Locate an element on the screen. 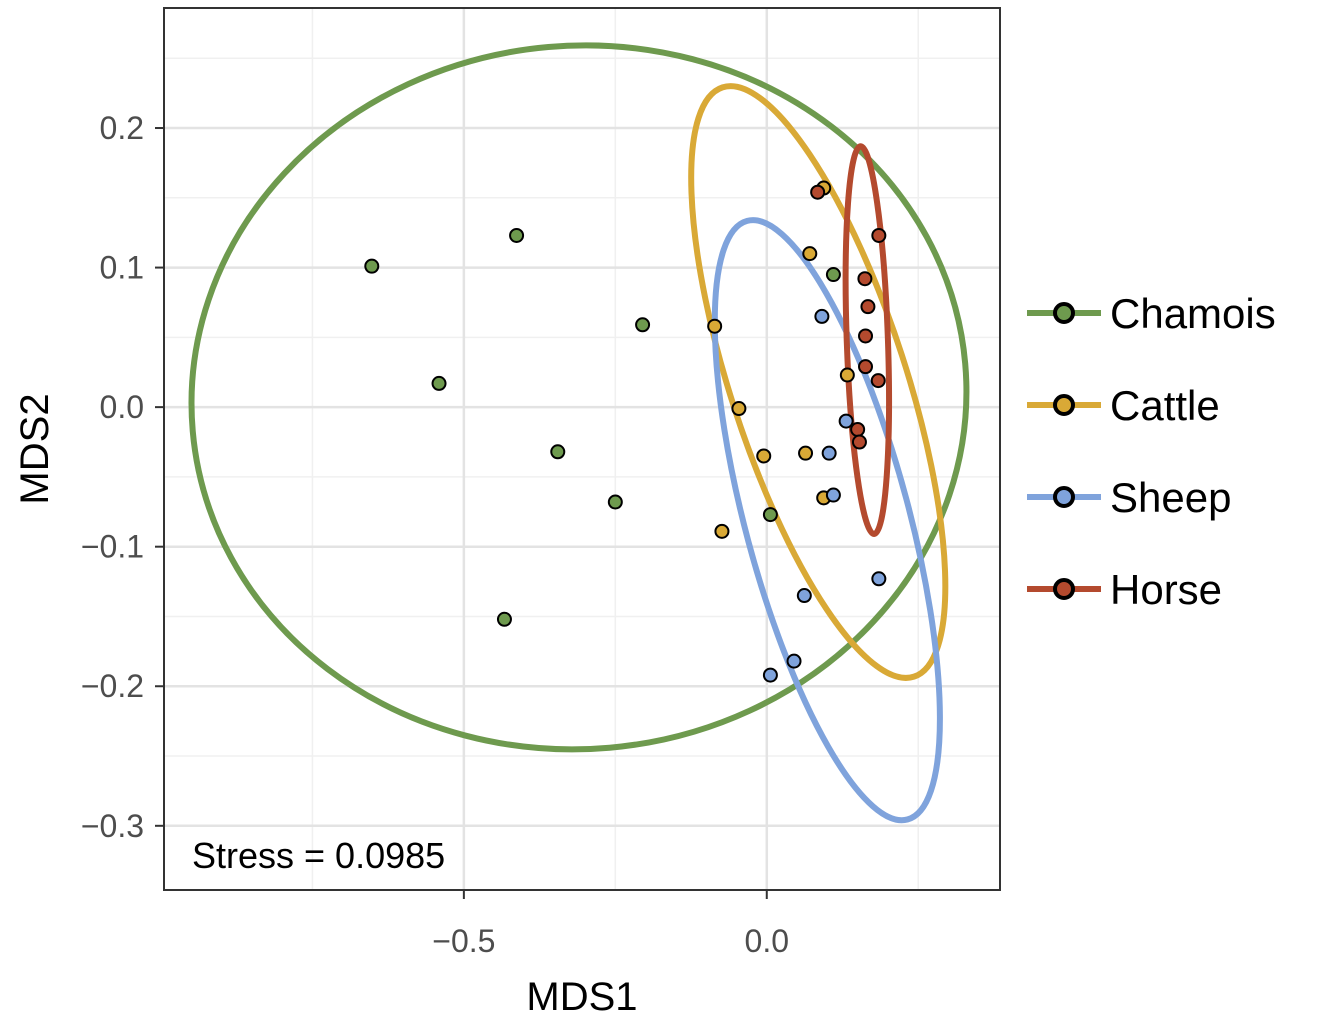  legend-label: Cattle is located at coordinates (1165, 405).